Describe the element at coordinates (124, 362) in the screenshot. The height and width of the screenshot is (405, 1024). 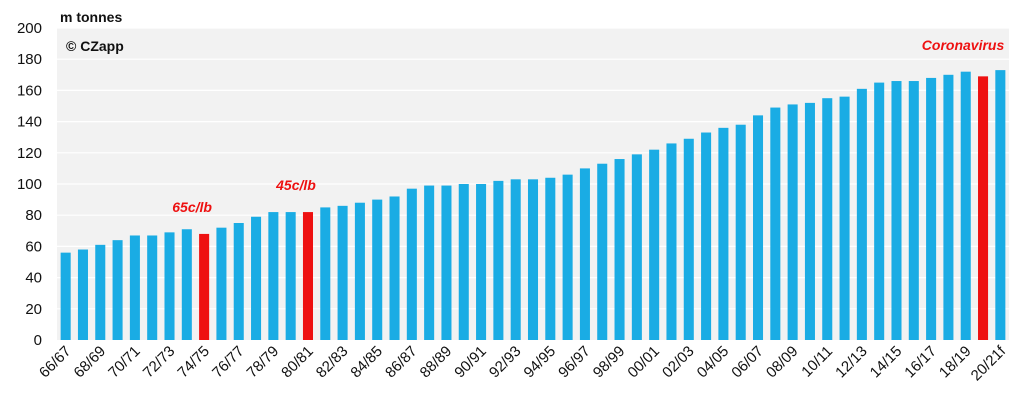
I see `x-tick-label: 70/71` at that location.